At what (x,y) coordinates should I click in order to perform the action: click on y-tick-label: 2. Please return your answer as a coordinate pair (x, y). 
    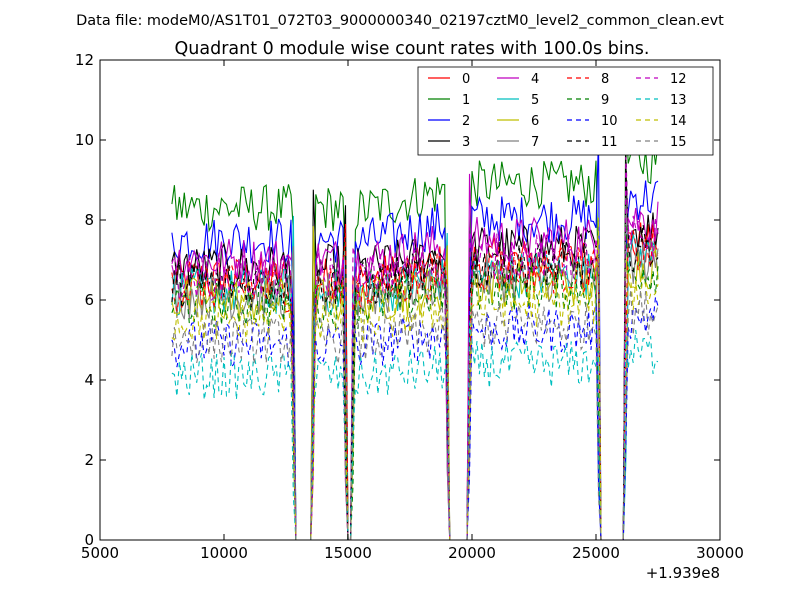
    Looking at the image, I should click on (89, 460).